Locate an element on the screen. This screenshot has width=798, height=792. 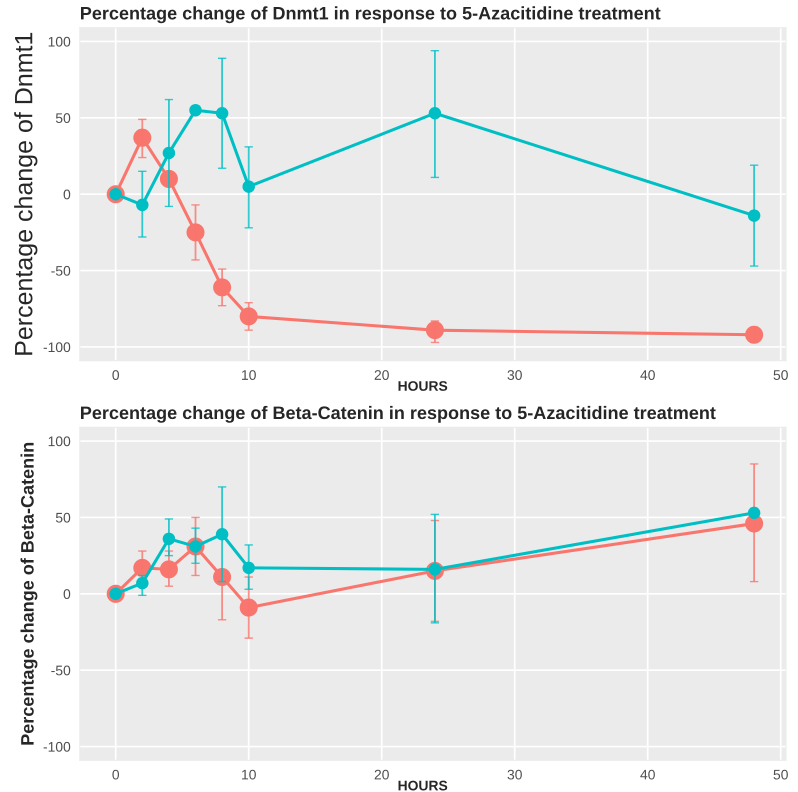
chart-title: Percentage change of Beta-Catenin in response to 5-Azacitidine treatment is located at coordinates (398, 414).